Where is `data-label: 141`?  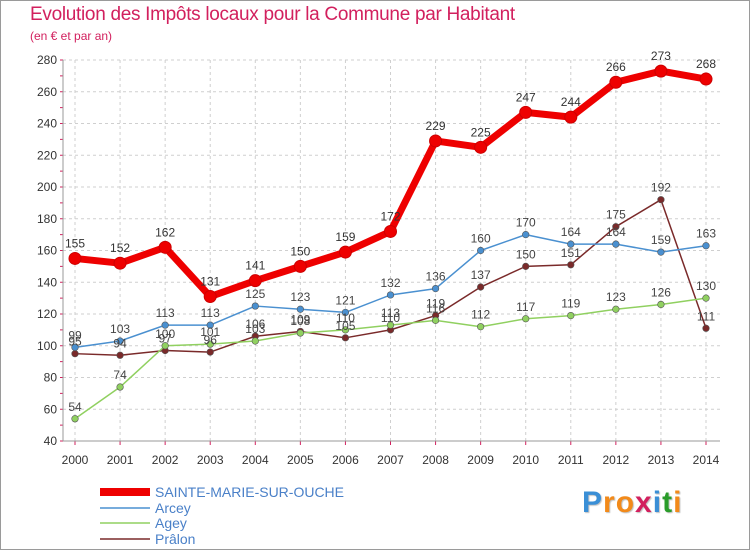
data-label: 141 is located at coordinates (255, 266).